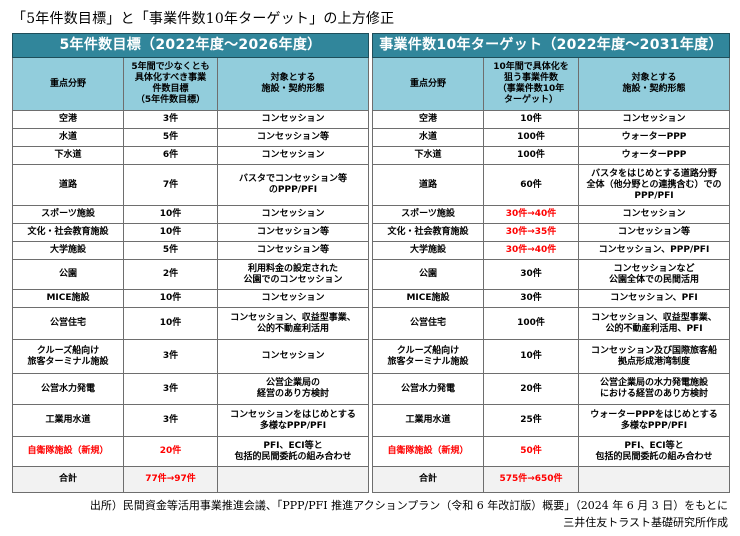 The height and width of the screenshot is (536, 740). Describe the element at coordinates (190, 45) in the screenshot. I see `table-title: 5年件数目標（2022年度～2026年度）` at that location.